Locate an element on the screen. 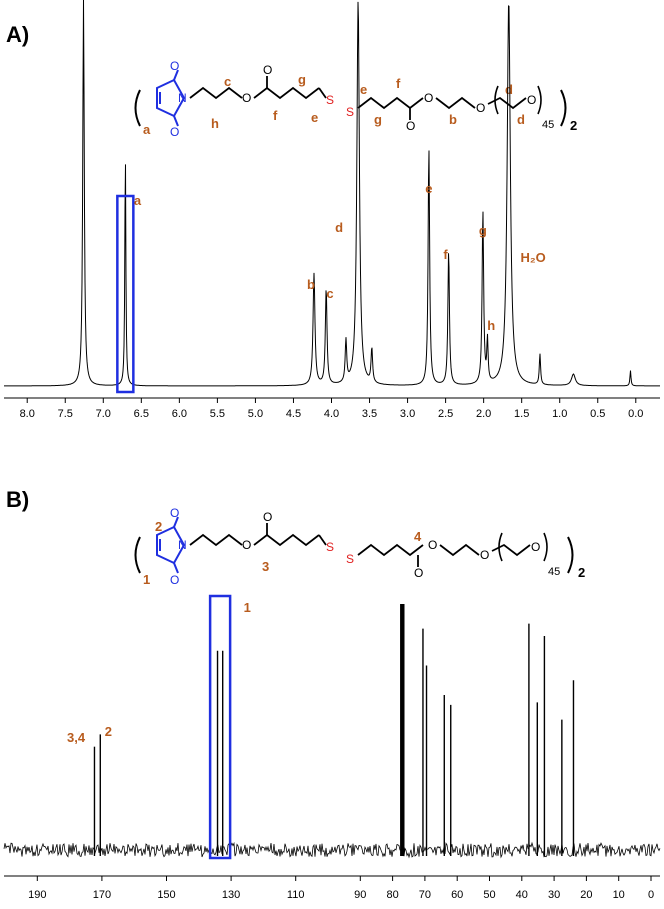 The width and height of the screenshot is (664, 909). struct-number-2: 2 is located at coordinates (158, 526).